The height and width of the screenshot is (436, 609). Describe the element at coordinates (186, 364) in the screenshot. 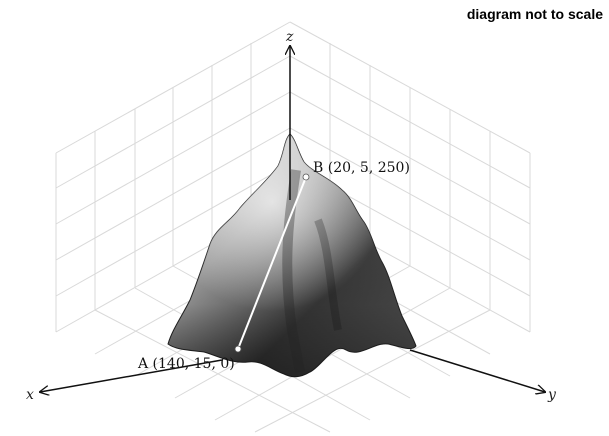

I see `point-a-label: A (140, 15, 0)` at that location.